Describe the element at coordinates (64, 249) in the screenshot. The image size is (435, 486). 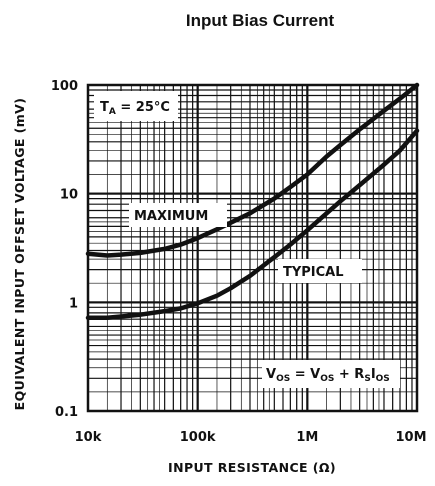
I see `y-tick-labels: 100 10 1 0.1` at that location.